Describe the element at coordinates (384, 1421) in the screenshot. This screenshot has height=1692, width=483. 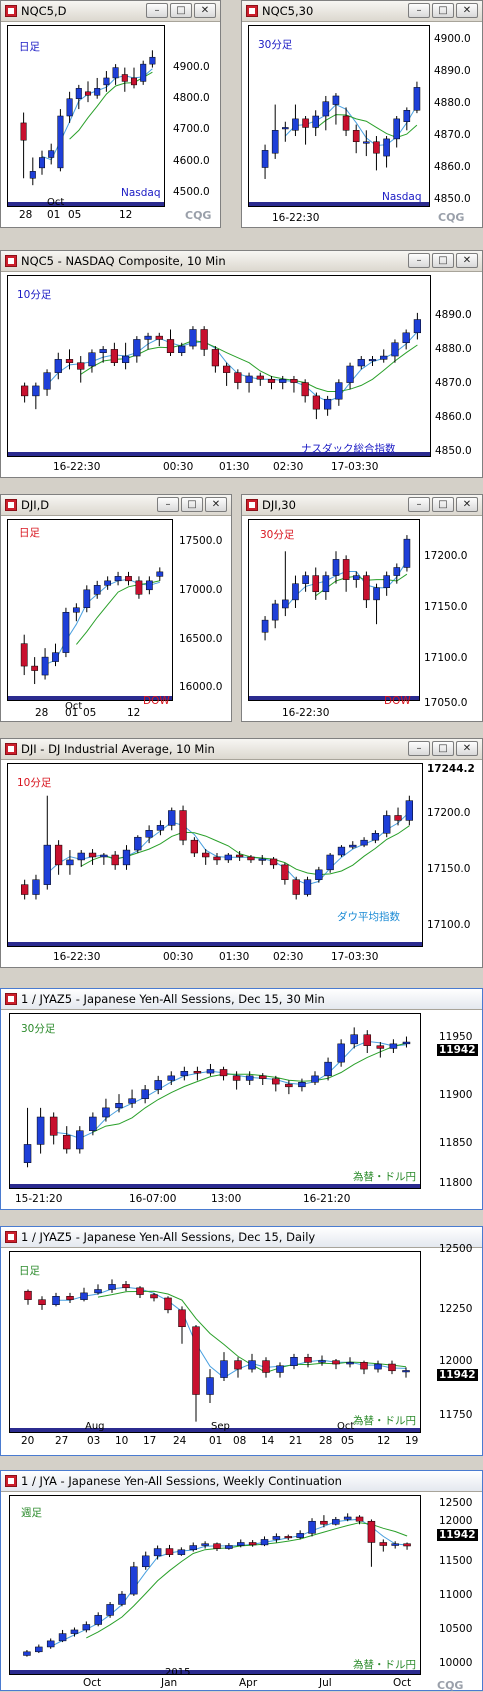
I see `symbol-label: 為替・ドル円` at that location.